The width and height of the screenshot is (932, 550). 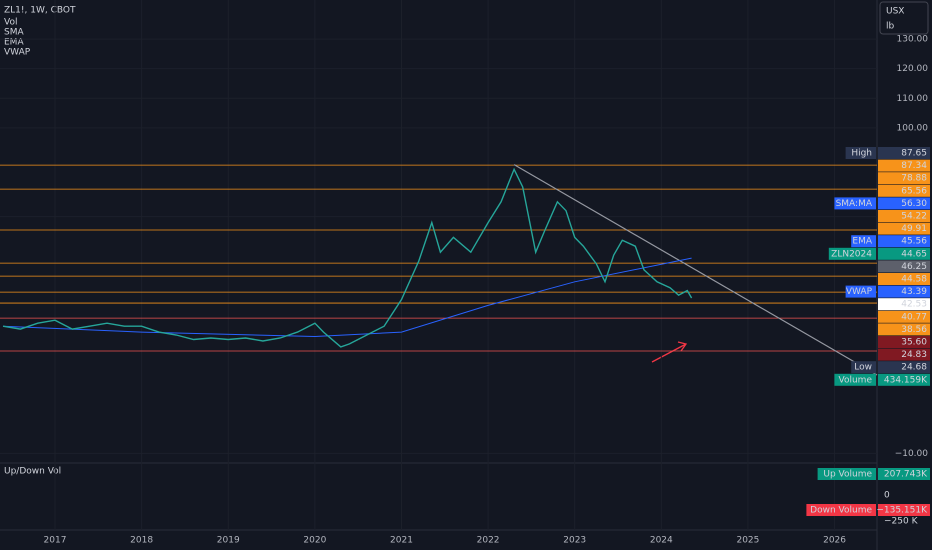 I want to click on price-label-name: Volume, so click(x=856, y=380).